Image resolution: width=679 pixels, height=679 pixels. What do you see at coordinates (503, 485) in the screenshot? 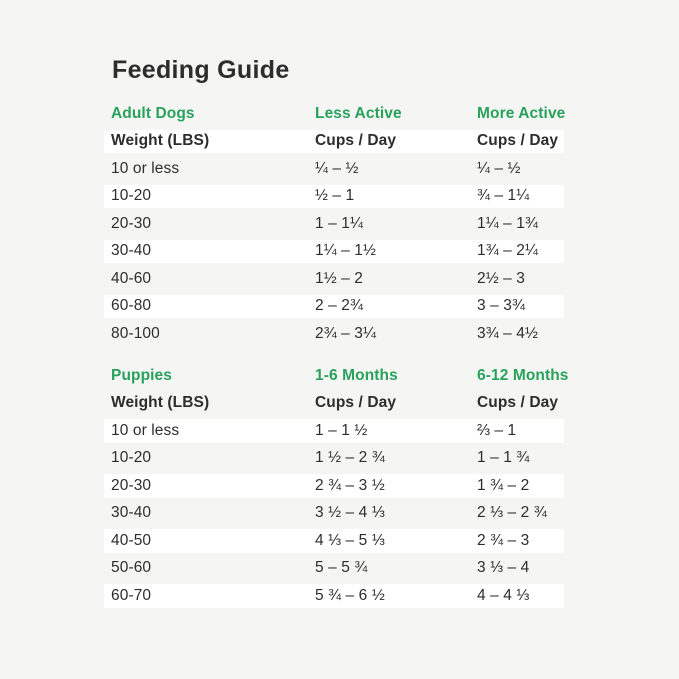
I see `cups-cell: 1 ¾ – 2` at bounding box center [503, 485].